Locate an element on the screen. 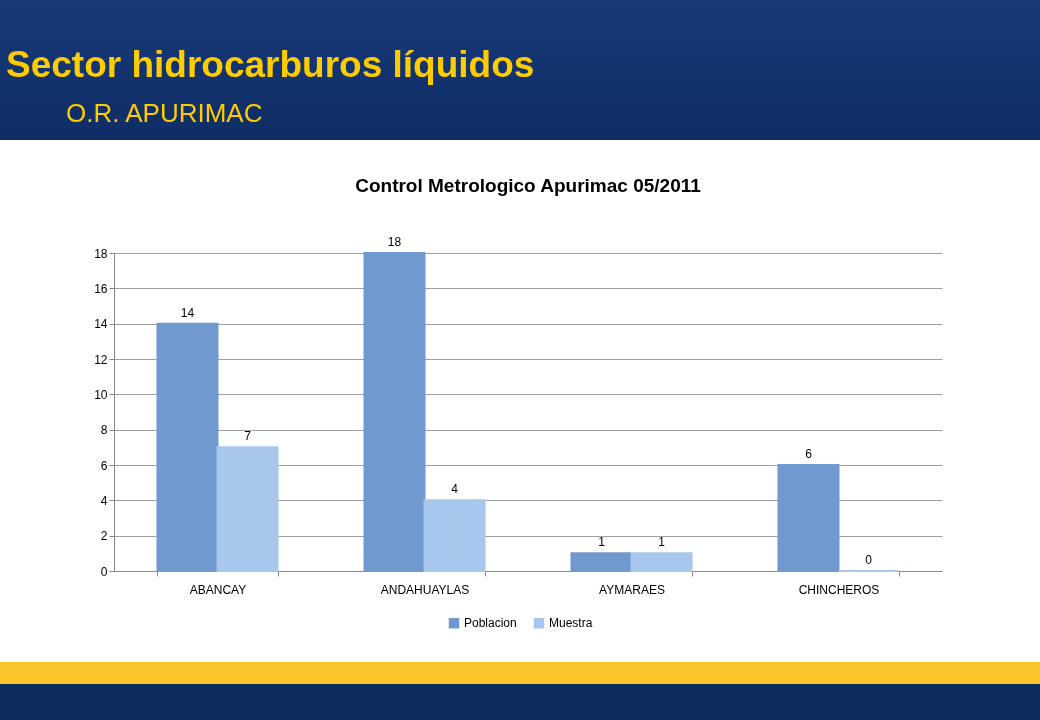 Image resolution: width=1040 pixels, height=720 pixels. y-tick-label: 12 is located at coordinates (101, 359).